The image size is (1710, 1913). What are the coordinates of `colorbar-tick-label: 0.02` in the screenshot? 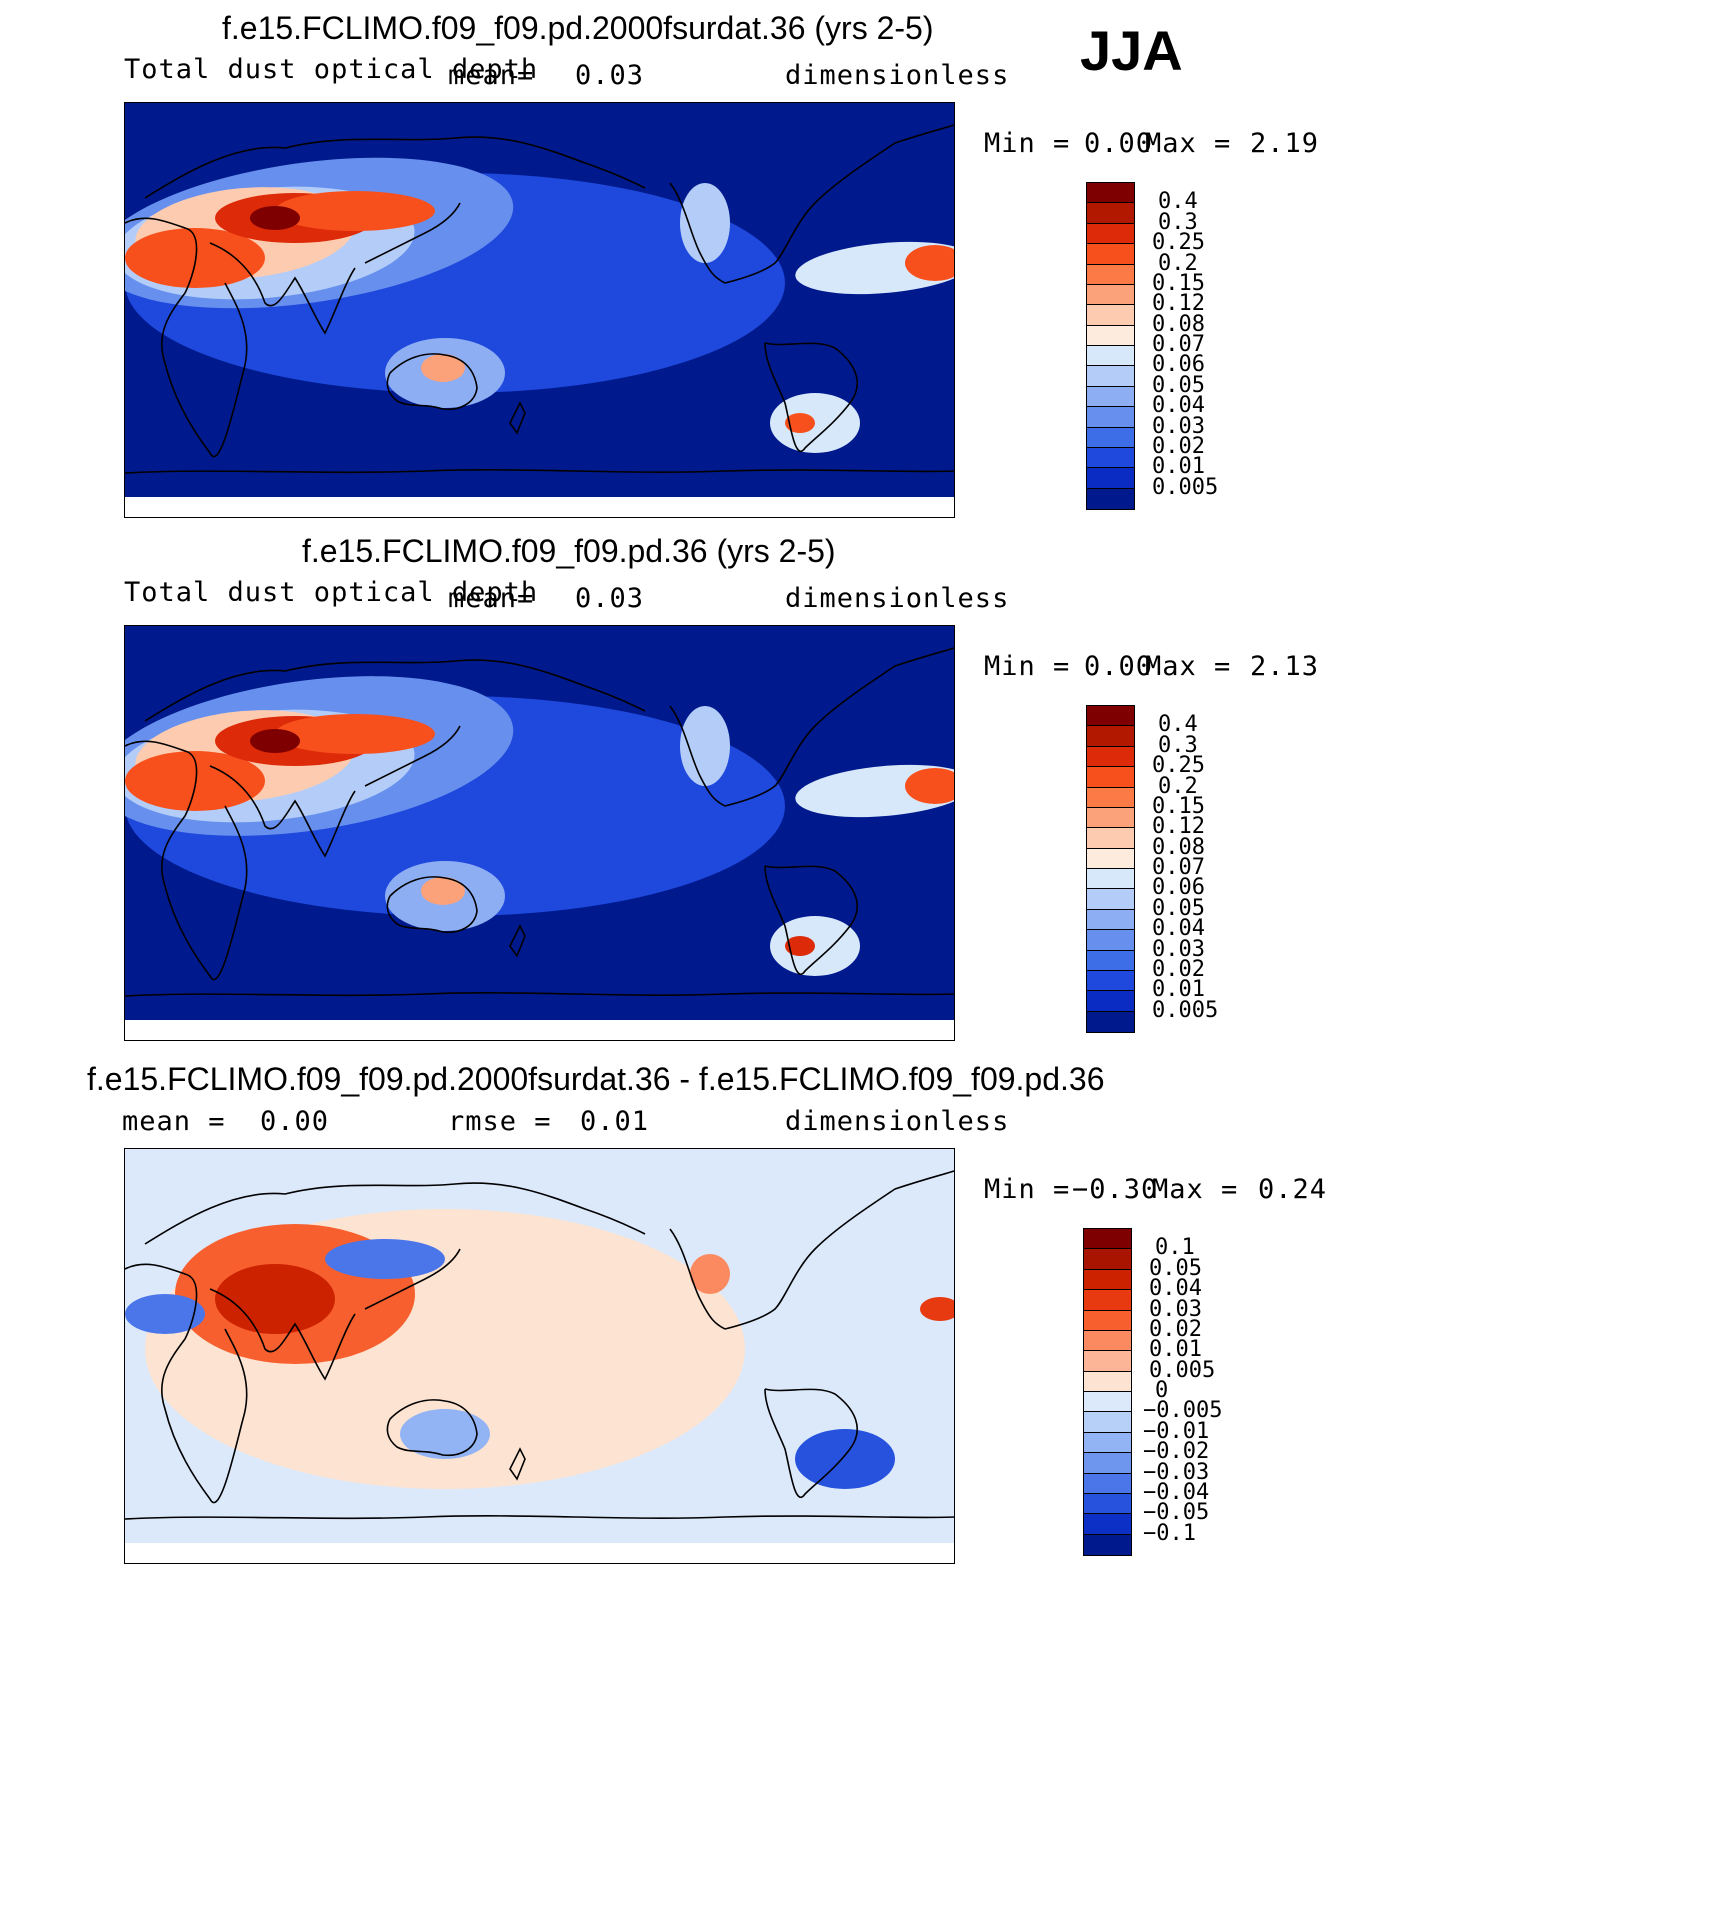 It's located at (1175, 1329).